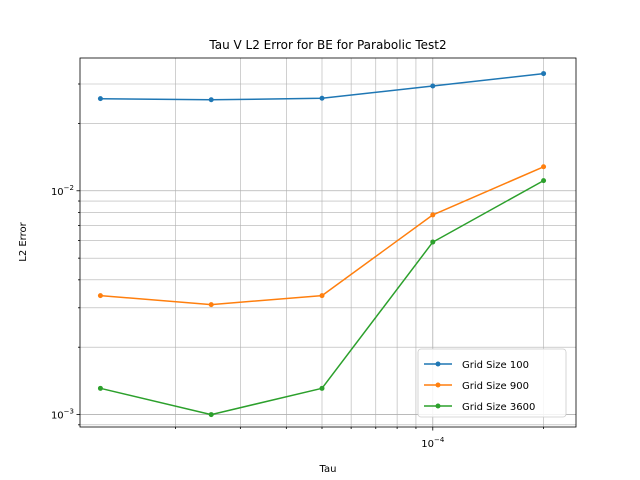 The height and width of the screenshot is (480, 640). What do you see at coordinates (23, 241) in the screenshot?
I see `y-axis-label: L2 Error` at bounding box center [23, 241].